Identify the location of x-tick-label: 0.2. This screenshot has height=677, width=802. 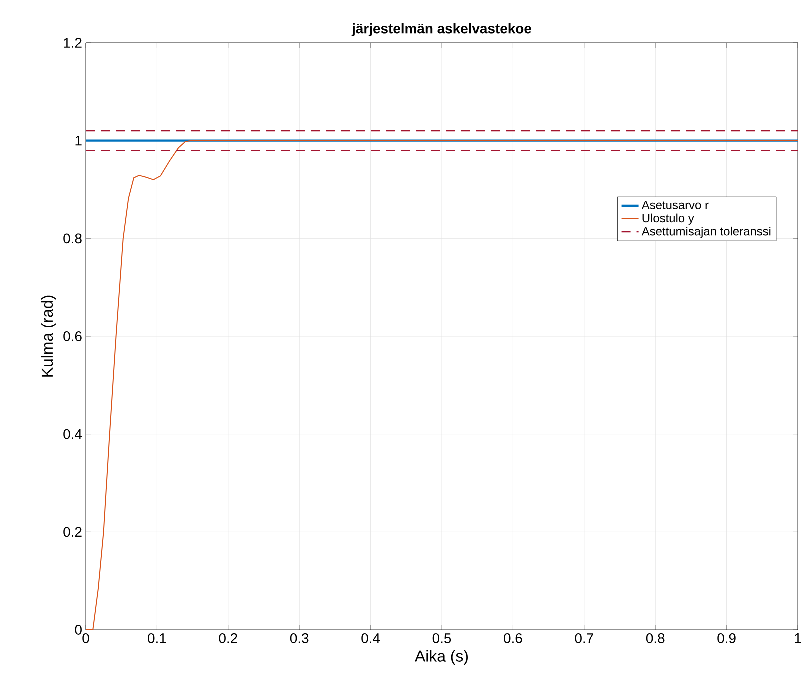
(228, 639).